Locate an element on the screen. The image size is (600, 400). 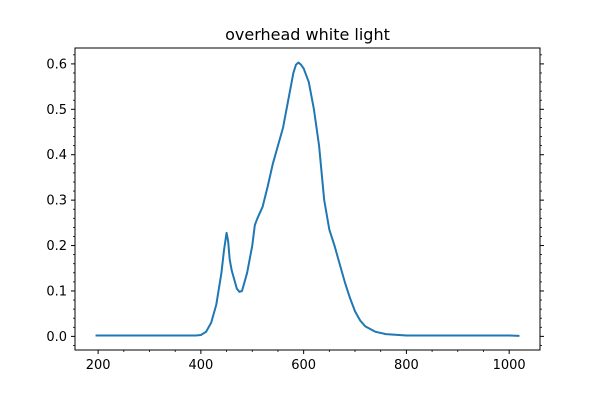
x-tick-label: 800 is located at coordinates (406, 365).